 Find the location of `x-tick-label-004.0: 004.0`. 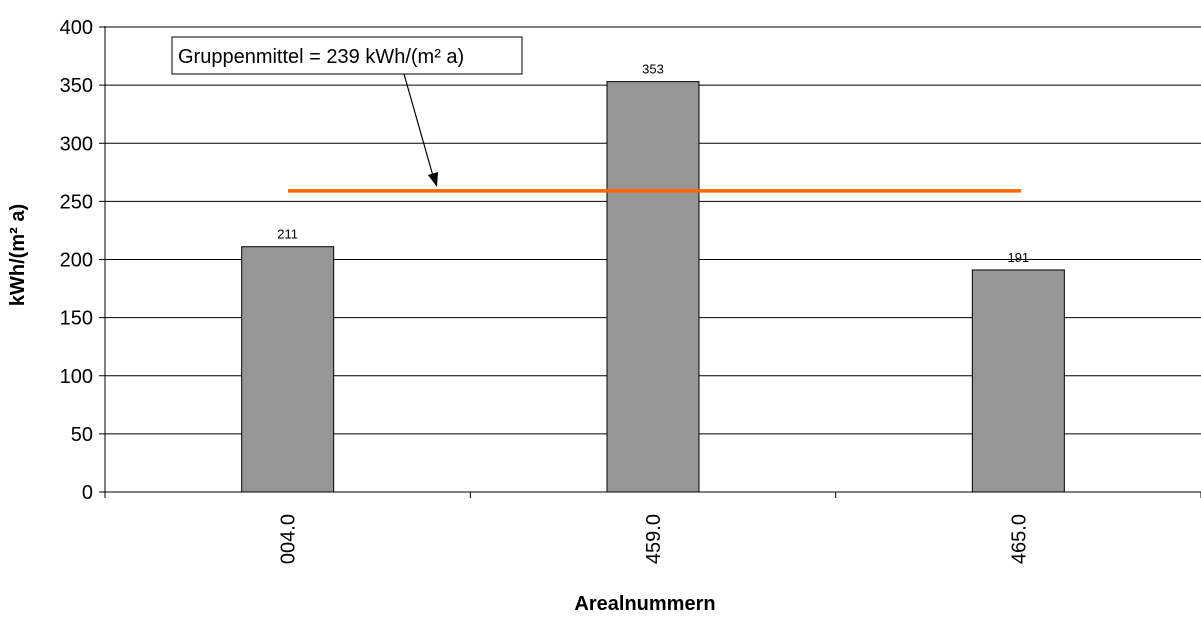

x-tick-label-004.0: 004.0 is located at coordinates (289, 539).